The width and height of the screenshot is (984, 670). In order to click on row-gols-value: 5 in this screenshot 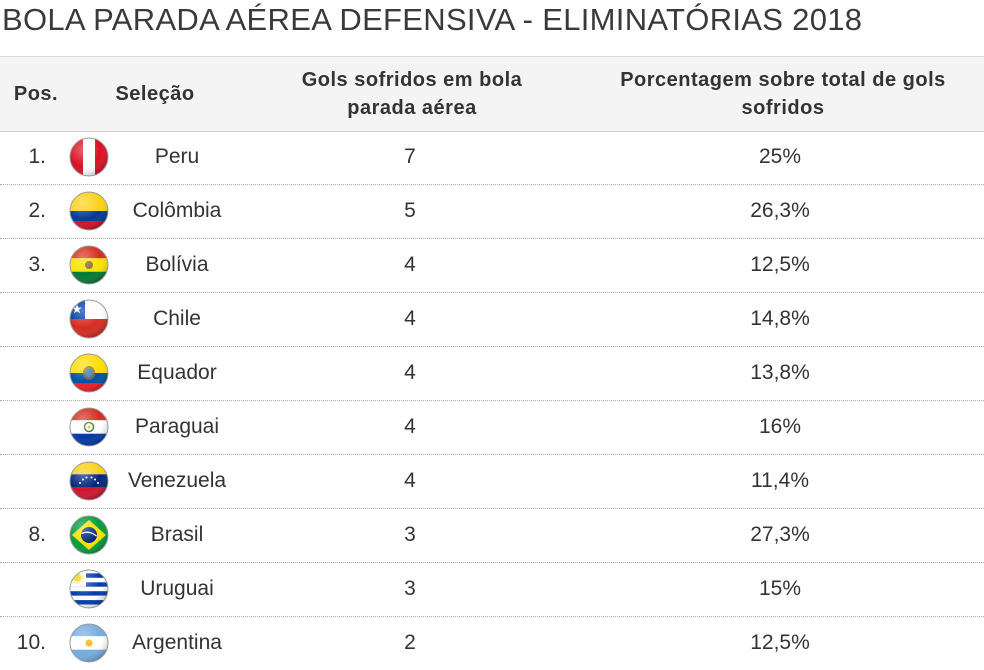, I will do `click(410, 210)`.